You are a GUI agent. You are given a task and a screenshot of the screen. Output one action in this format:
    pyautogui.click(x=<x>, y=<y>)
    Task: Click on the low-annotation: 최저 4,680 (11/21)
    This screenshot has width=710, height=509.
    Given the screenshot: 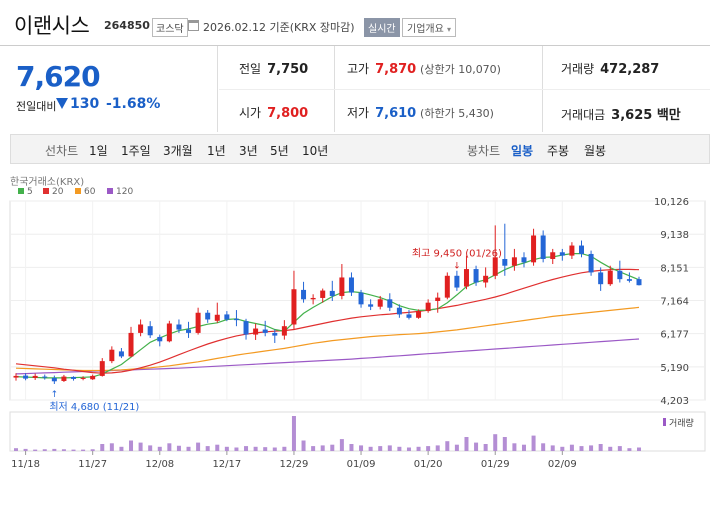 What is the action you would take?
    pyautogui.click(x=94, y=407)
    